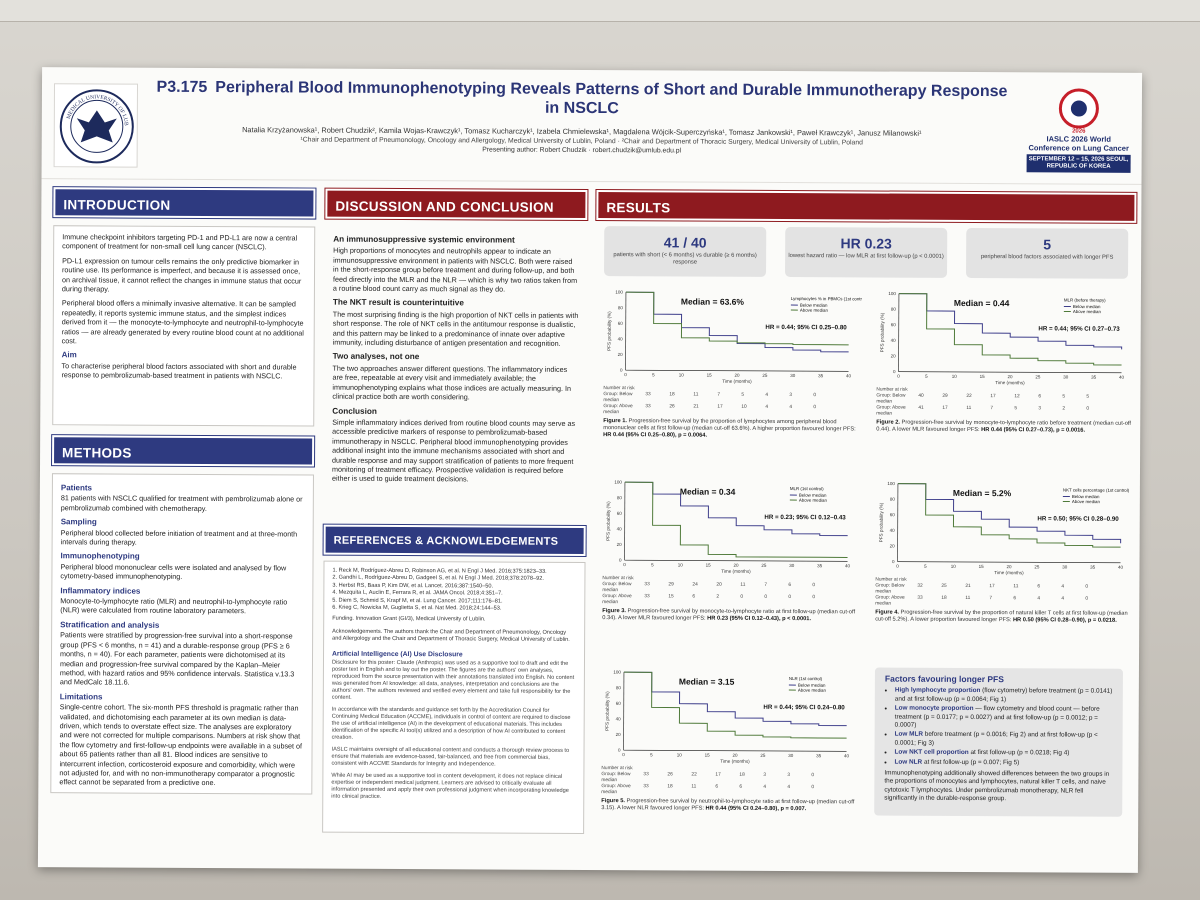 The height and width of the screenshot is (900, 1200). What do you see at coordinates (759, 619) in the screenshot?
I see `caption-stats: HR 0.23 (95% CI 0.12–0.43), p < 0.0001.` at bounding box center [759, 619].